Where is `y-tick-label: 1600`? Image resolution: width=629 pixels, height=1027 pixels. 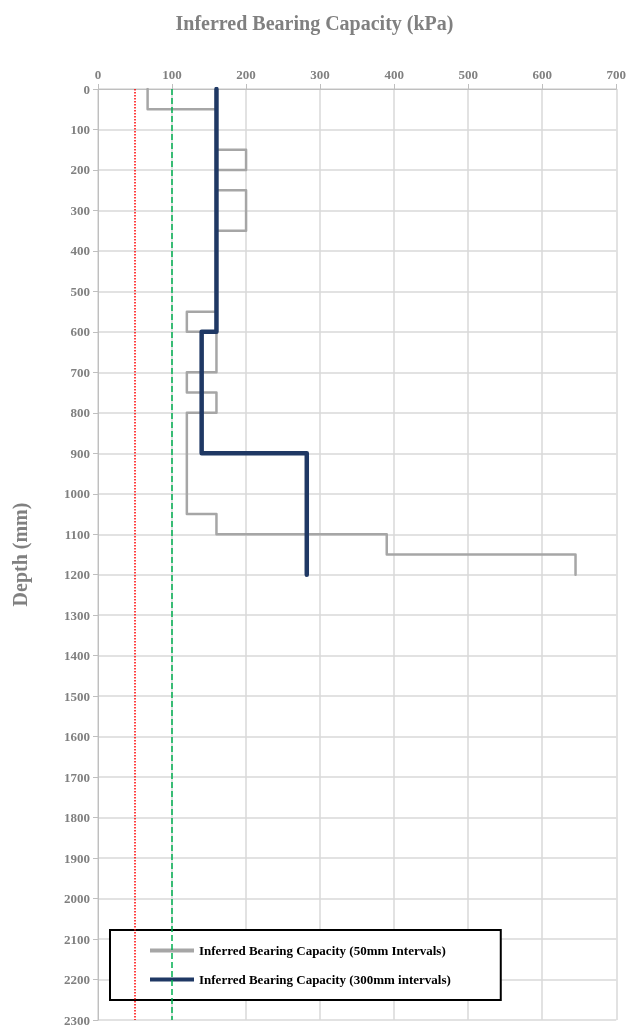 y-tick-label: 1600 is located at coordinates (77, 737).